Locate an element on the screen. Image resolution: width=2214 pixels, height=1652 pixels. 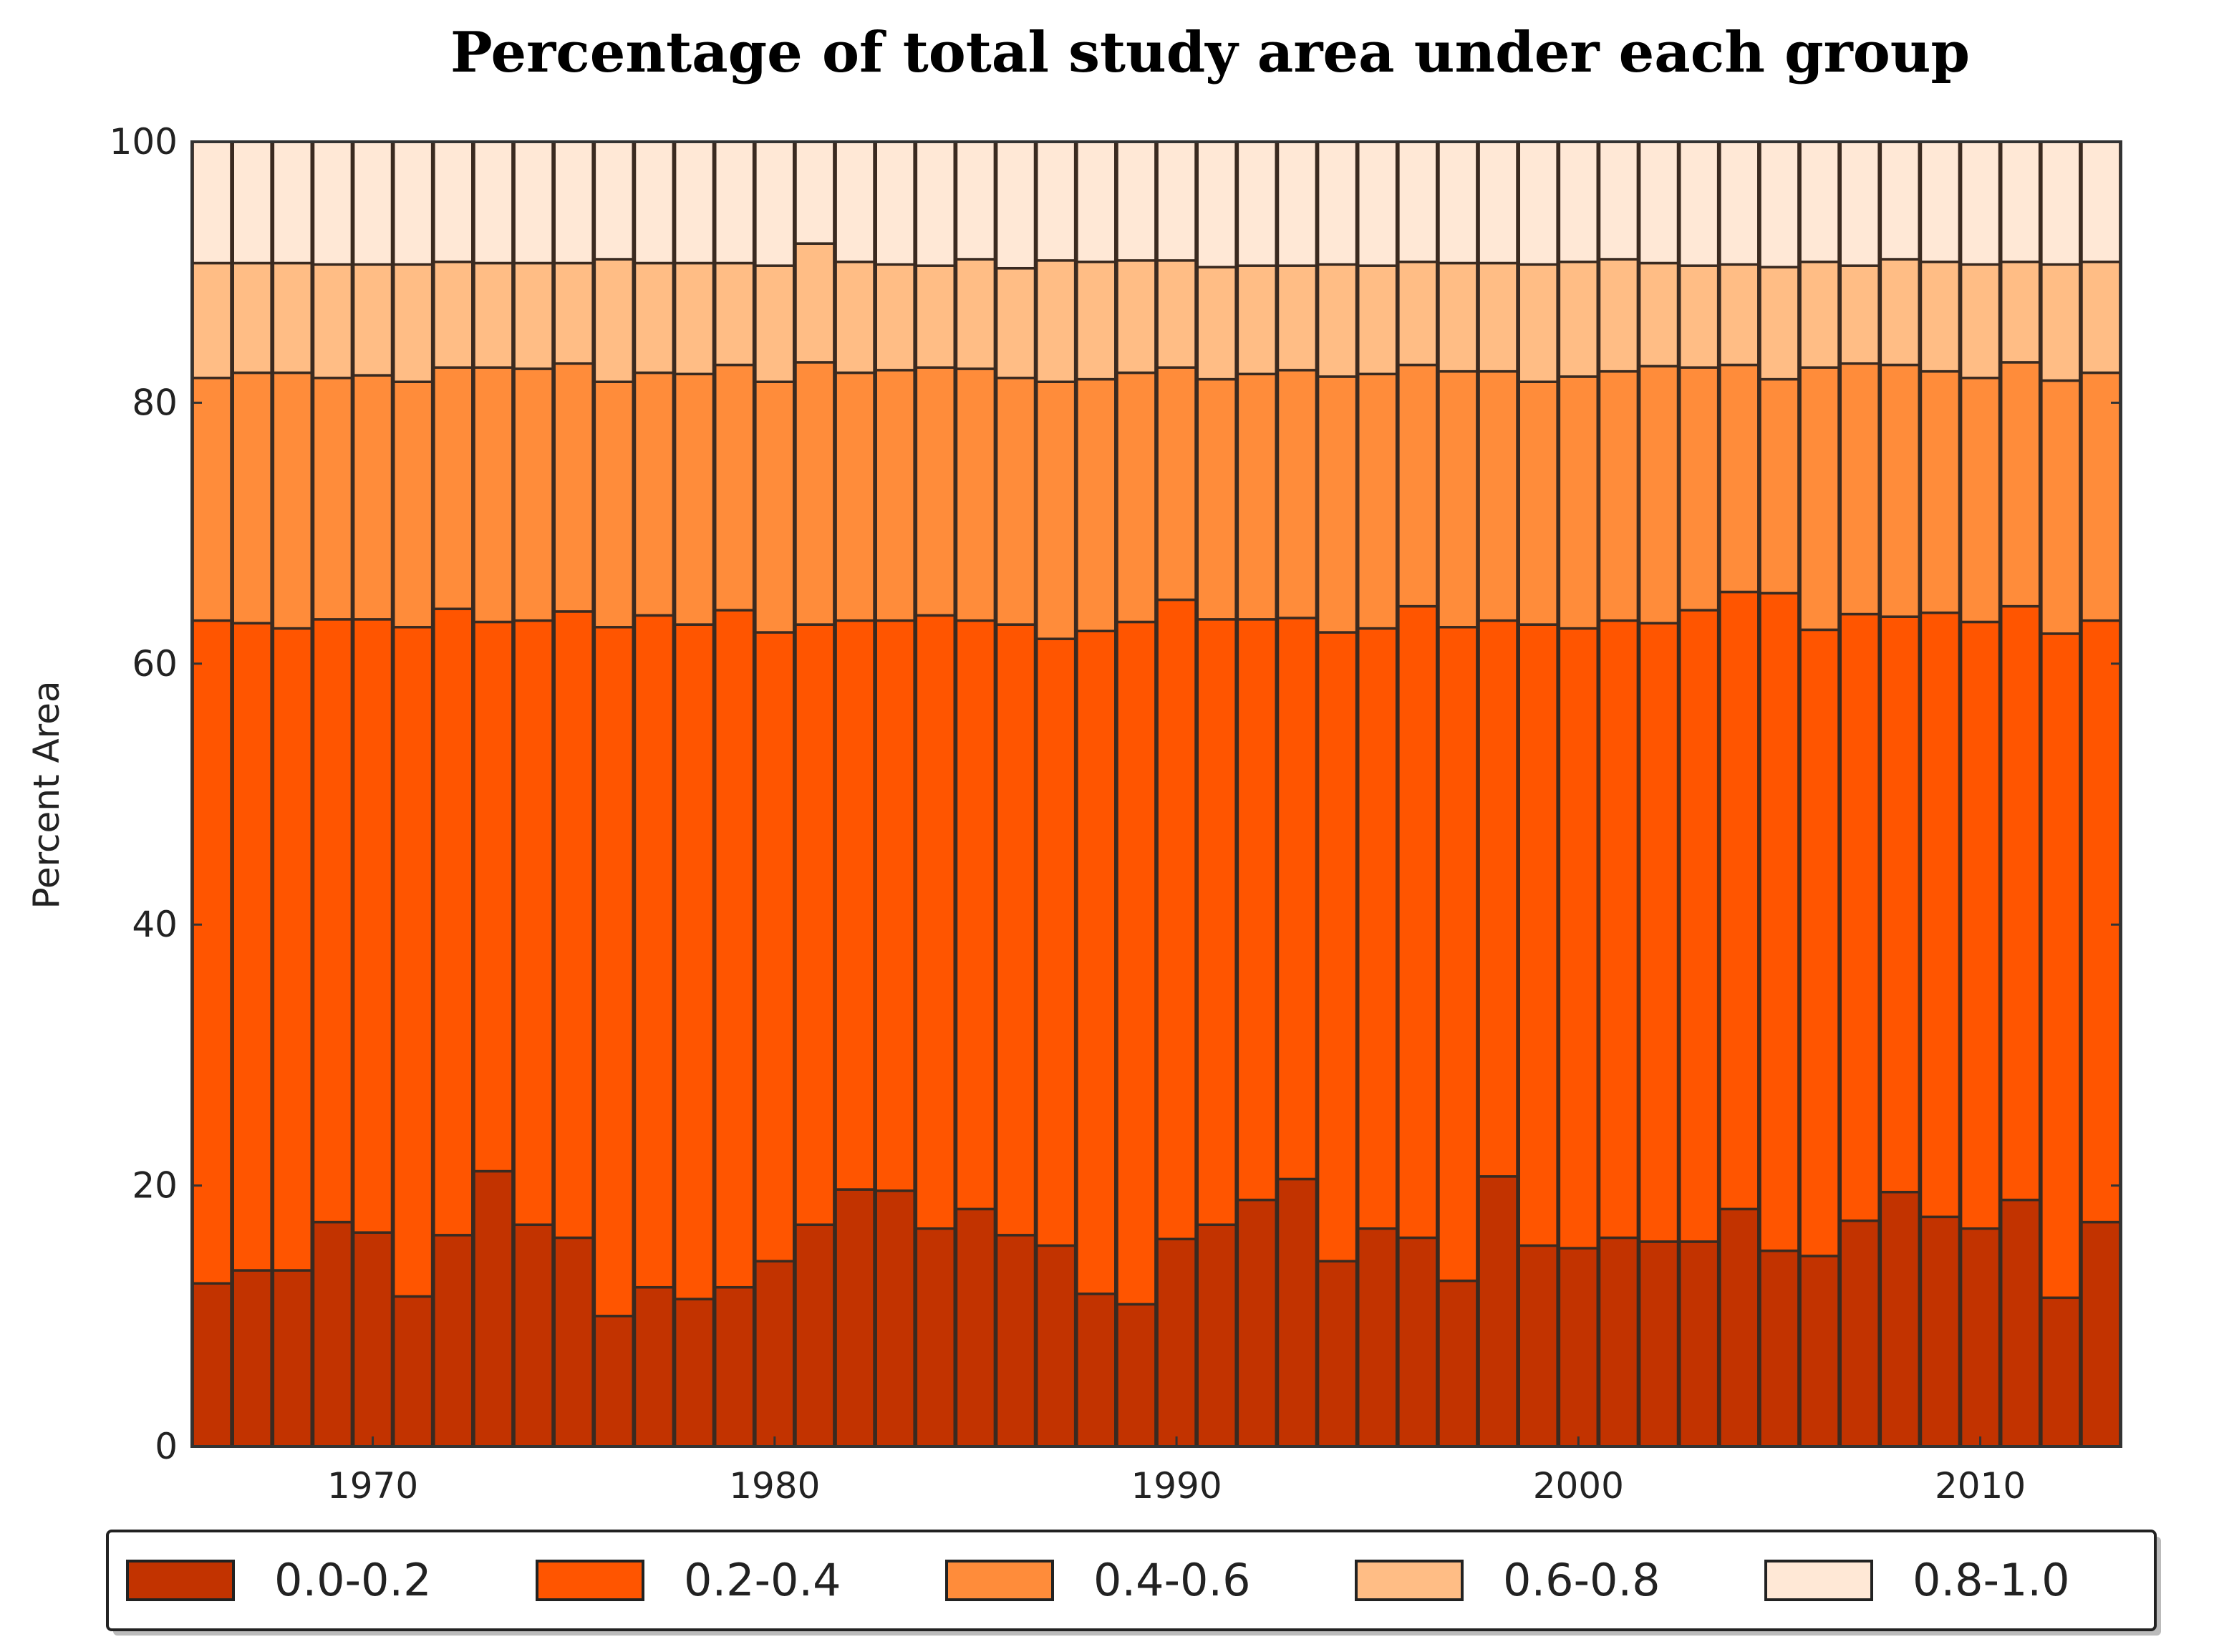
y-tick-label-100: 100 is located at coordinates (144, 142).